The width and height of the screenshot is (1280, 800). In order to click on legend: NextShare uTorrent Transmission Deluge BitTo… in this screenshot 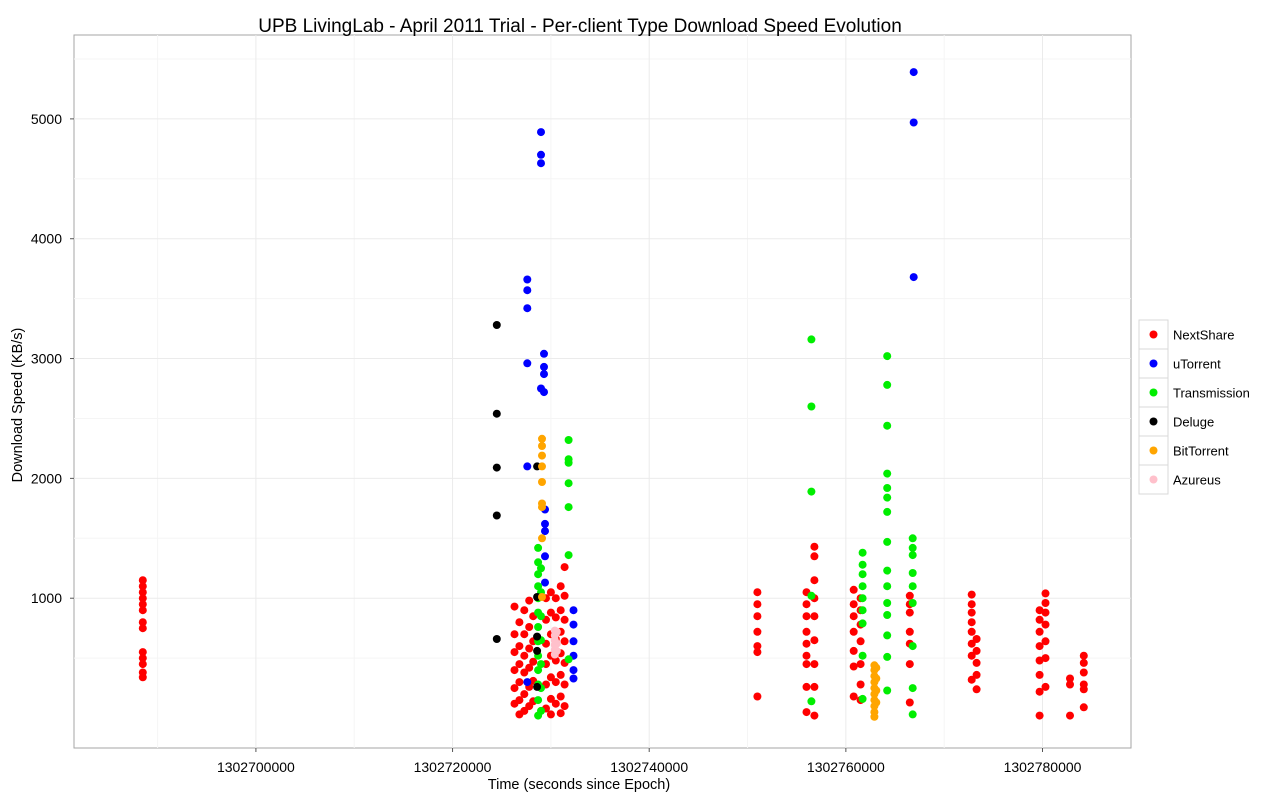, I will do `click(1194, 407)`.